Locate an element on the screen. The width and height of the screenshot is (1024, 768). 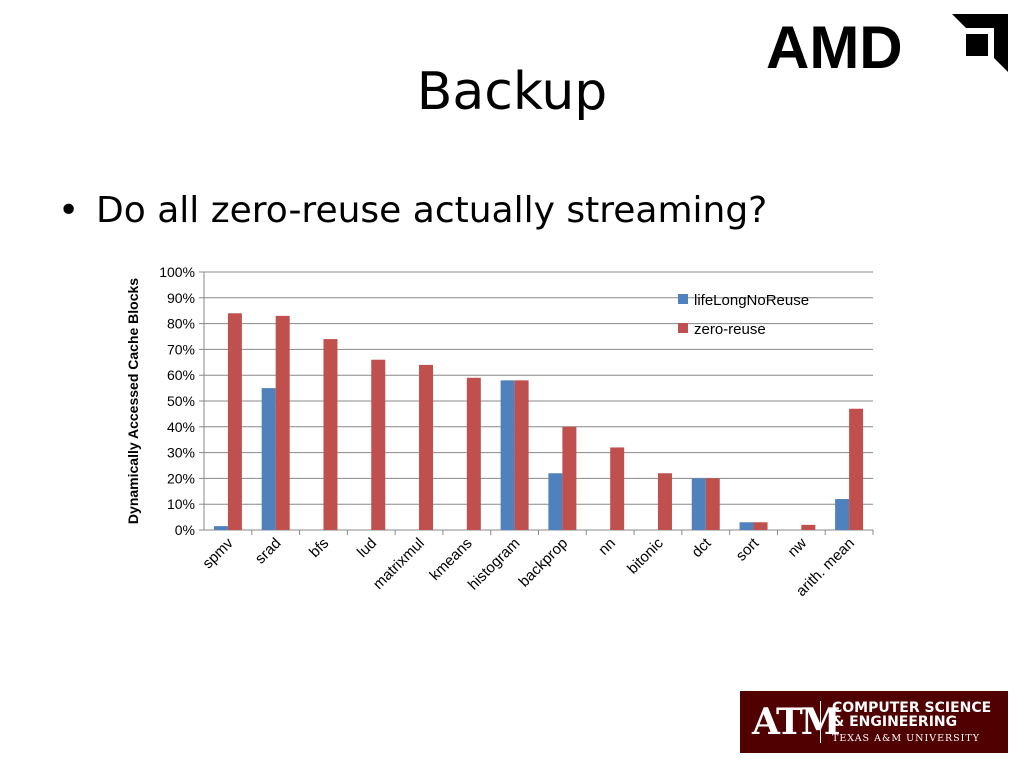
y-tick-label: 0% is located at coordinates (185, 530).